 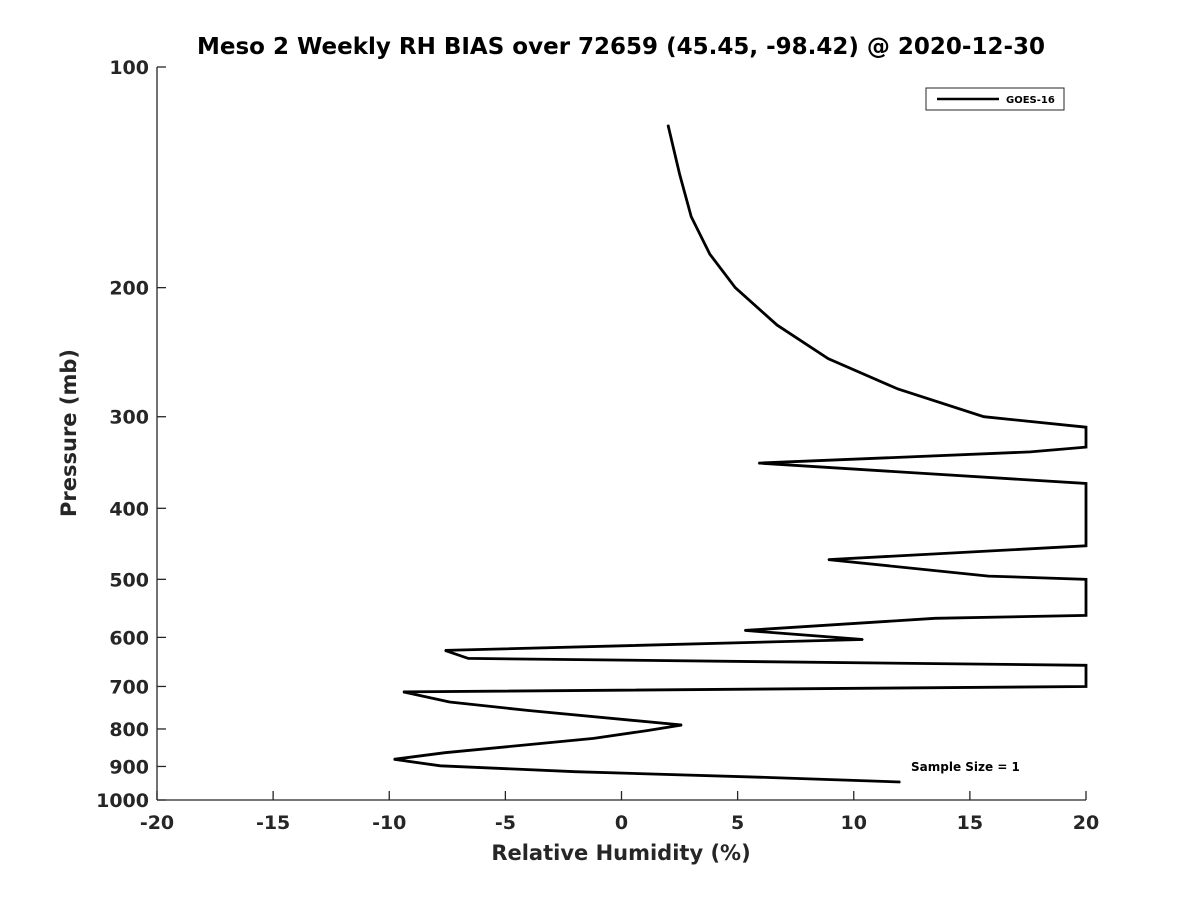 What do you see at coordinates (129, 687) in the screenshot?
I see `y-tick-label: 700` at bounding box center [129, 687].